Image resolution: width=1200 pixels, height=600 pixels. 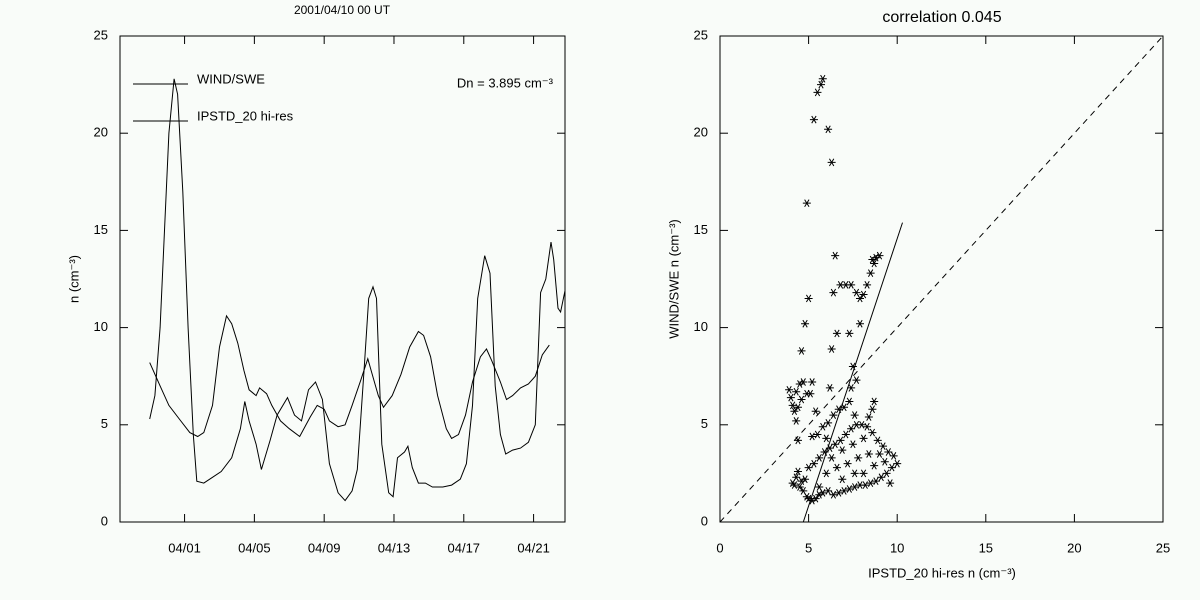 I want to click on x-tick-label: 5, so click(x=808, y=547).